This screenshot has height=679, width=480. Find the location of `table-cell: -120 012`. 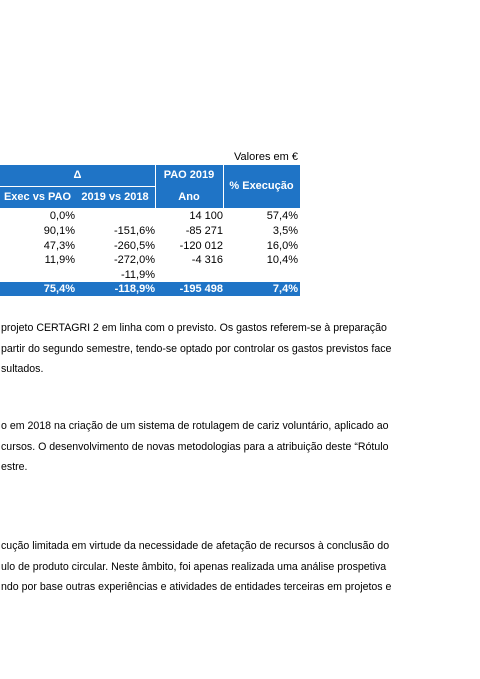

table-cell: -120 012 is located at coordinates (201, 245).